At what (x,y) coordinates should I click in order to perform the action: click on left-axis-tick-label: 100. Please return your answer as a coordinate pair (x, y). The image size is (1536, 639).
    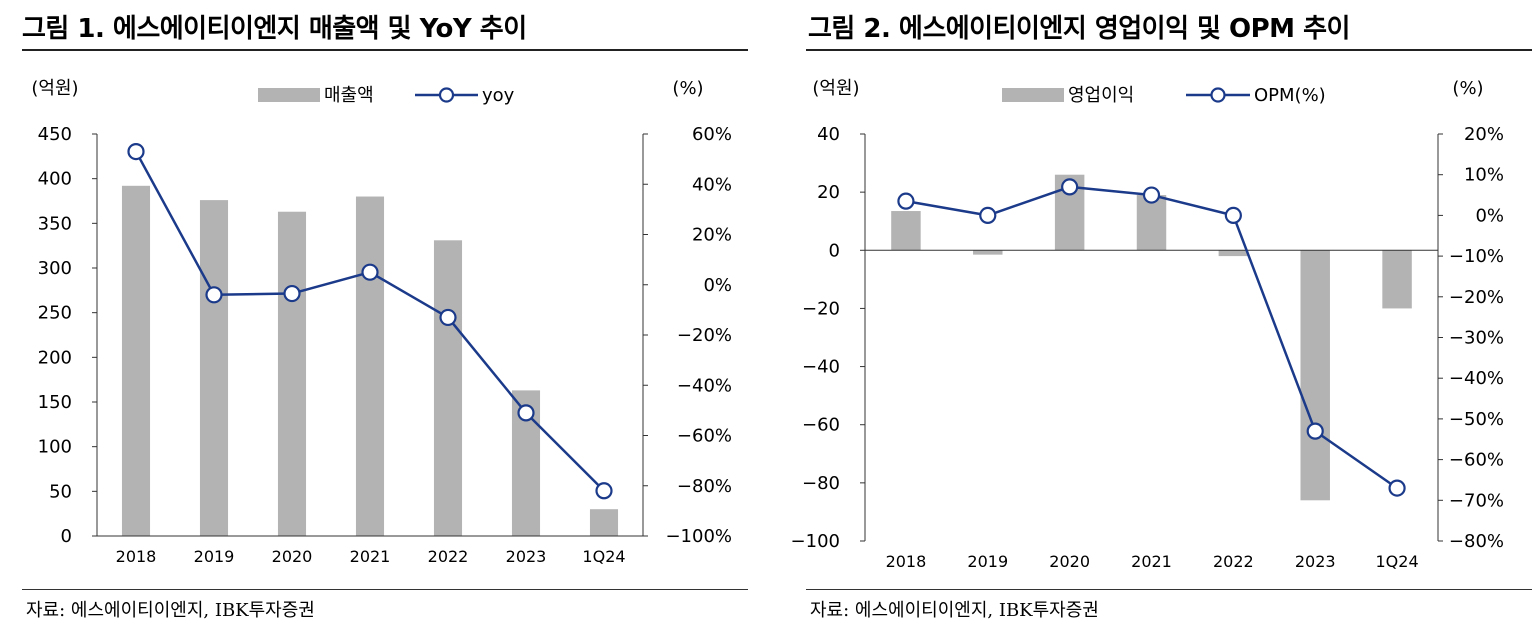
    Looking at the image, I should click on (55, 447).